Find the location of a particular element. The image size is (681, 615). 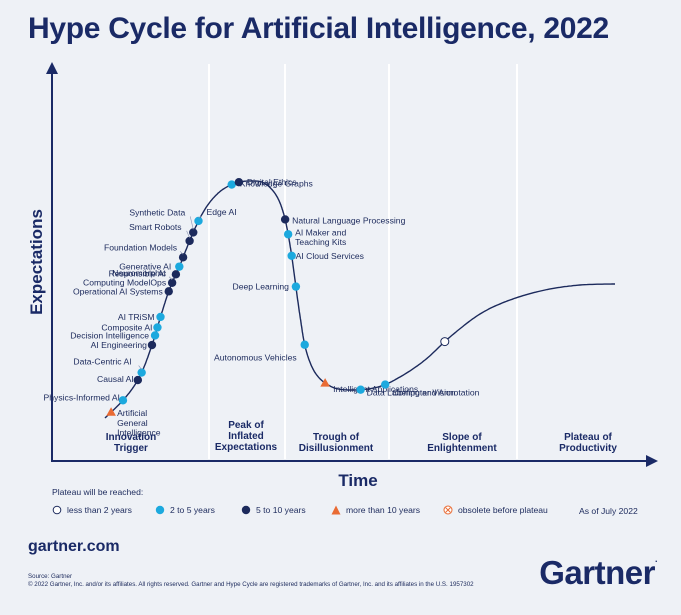

label-ai-engineering: AI Engineering is located at coordinates (119, 345).